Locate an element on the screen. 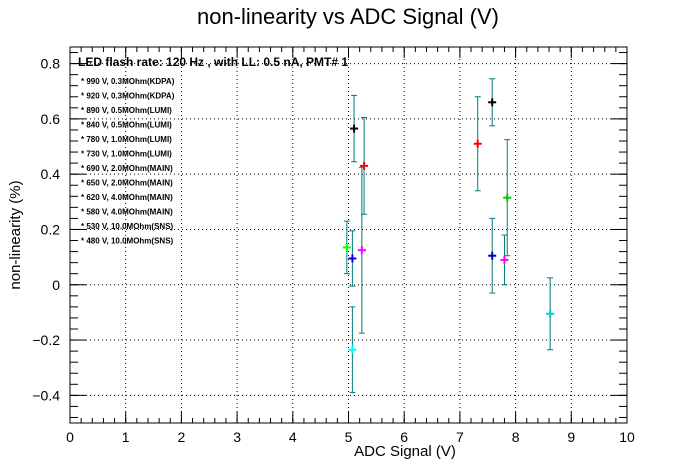 The image size is (696, 472). y-tick-label: 0 is located at coordinates (56, 285).